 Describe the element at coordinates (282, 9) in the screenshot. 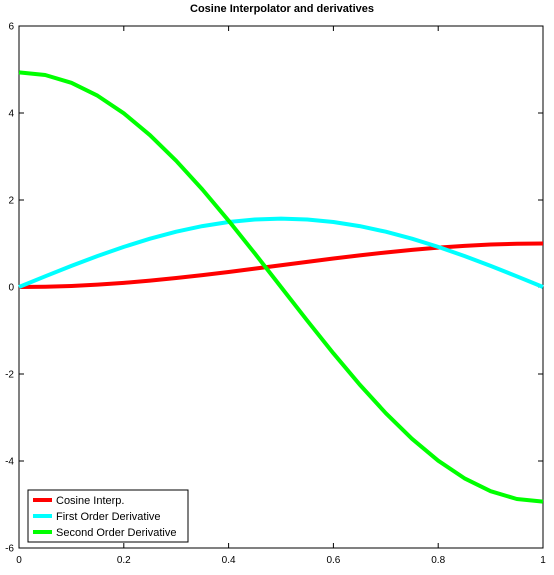

I see `chart-title: Cosine Interpolator and derivatives` at that location.